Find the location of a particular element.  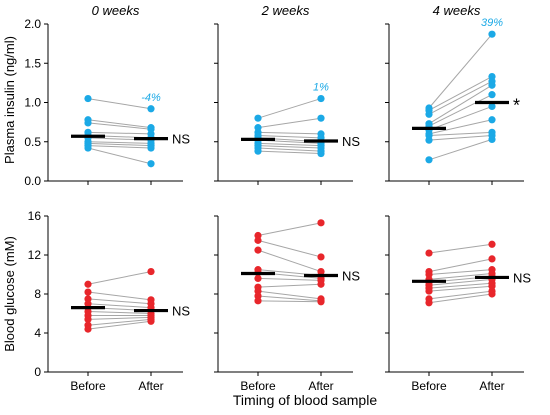

x-axis-label: Timing of blood sample is located at coordinates (305, 400).